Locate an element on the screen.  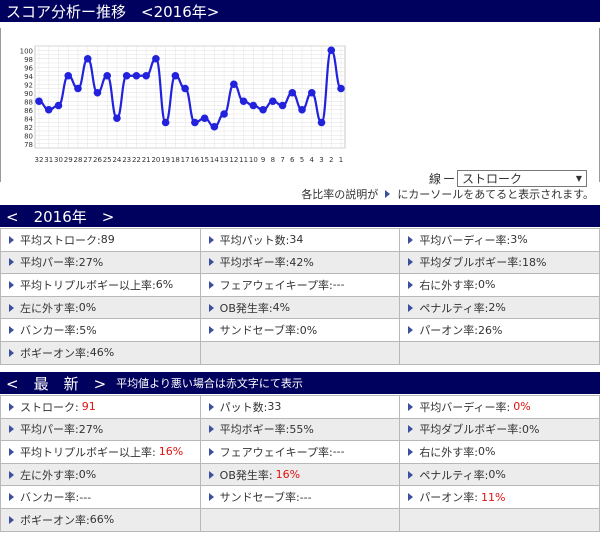
table-row: 平均トリプルボギー以上率: 16% フェアウェイキープ率: --- 右に外す率: 0% is located at coordinates (300, 452).